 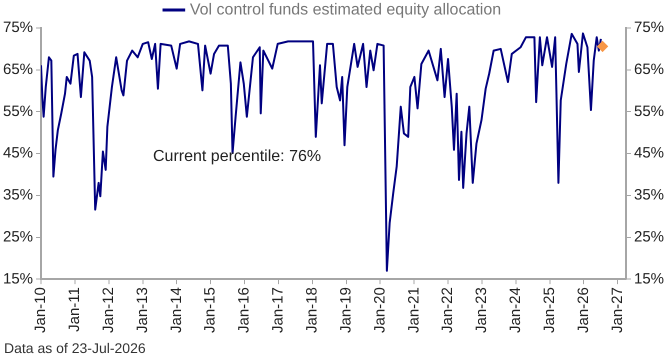 What do you see at coordinates (18, 153) in the screenshot?
I see `y-tick-label: 45%` at bounding box center [18, 153].